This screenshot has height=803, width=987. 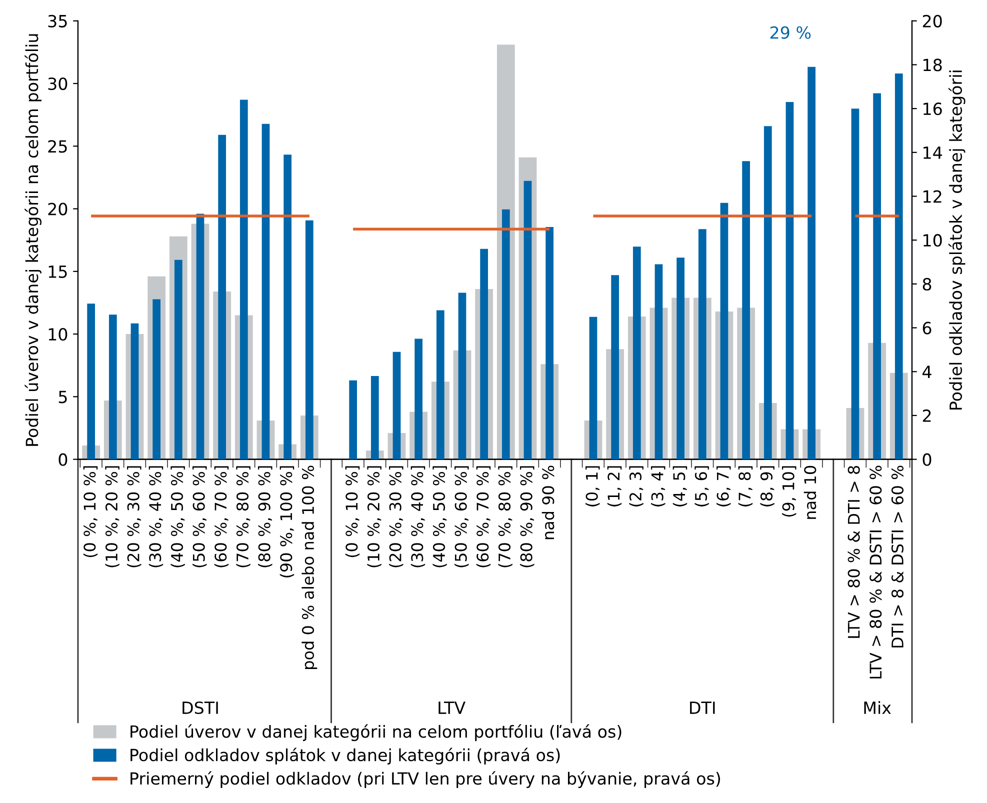 I want to click on x-tick-label: (6, 7], so click(x=723, y=486).